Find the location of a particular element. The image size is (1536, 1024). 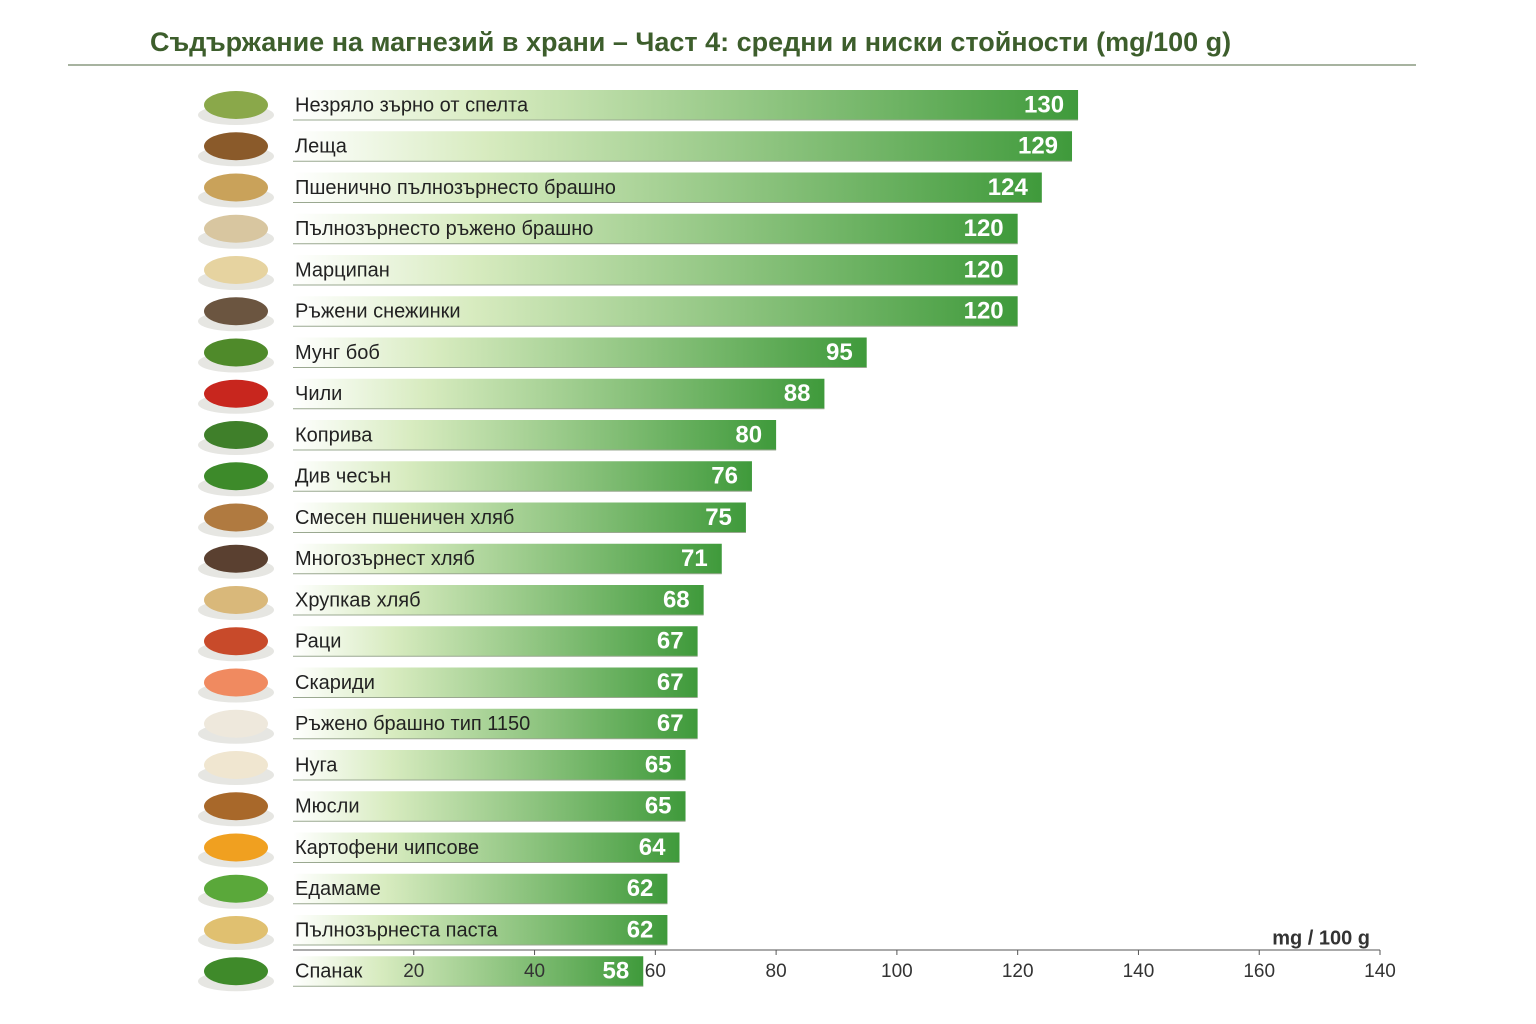

category-label: Многозърнест хляб is located at coordinates (385, 559).